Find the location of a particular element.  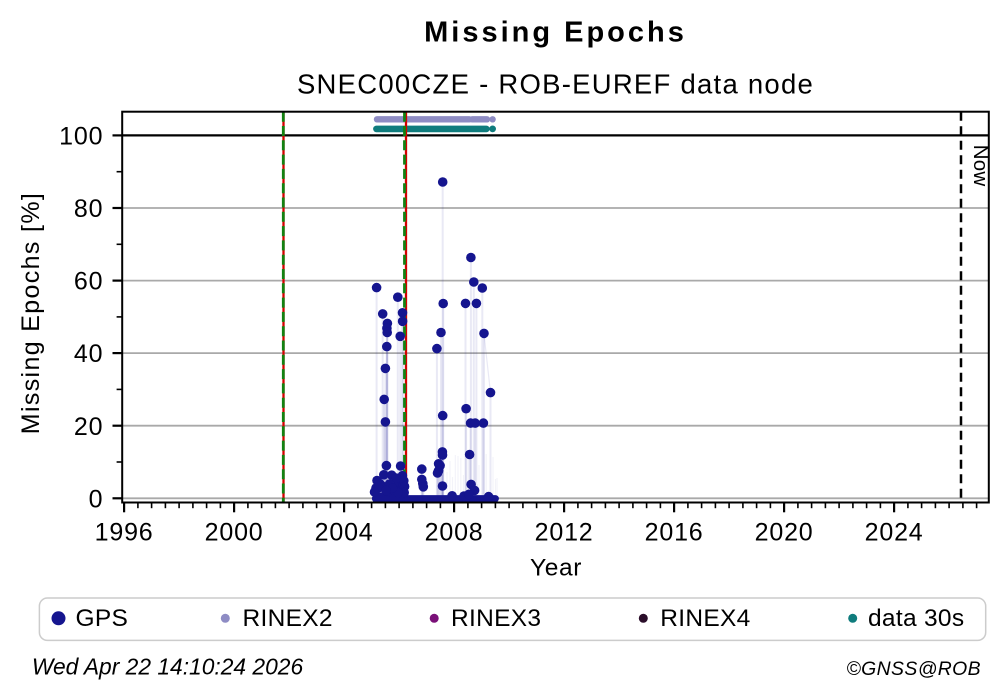

svg-text: 2012 is located at coordinates (564, 533).